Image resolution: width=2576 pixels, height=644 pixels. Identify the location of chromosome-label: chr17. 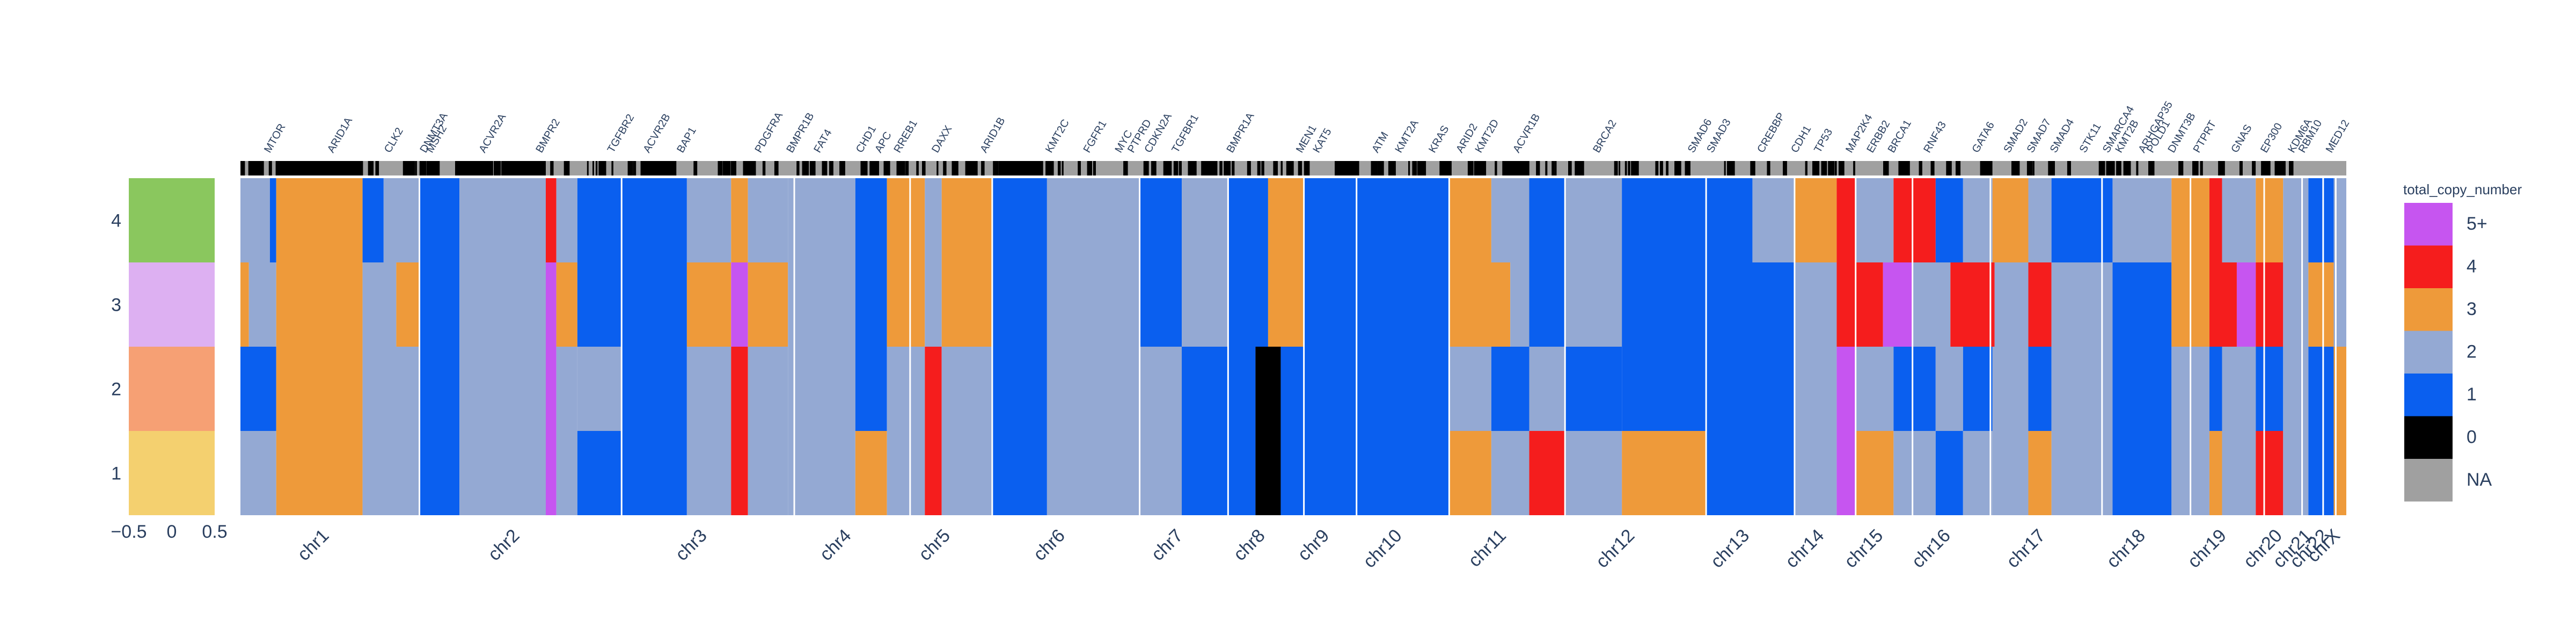
(2025, 548).